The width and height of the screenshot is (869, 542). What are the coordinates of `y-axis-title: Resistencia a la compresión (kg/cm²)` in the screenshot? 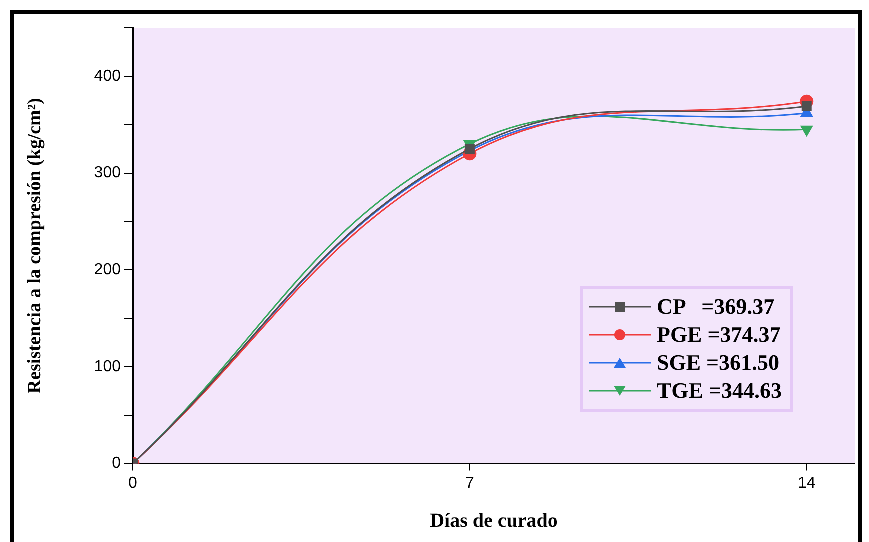 It's located at (35, 246).